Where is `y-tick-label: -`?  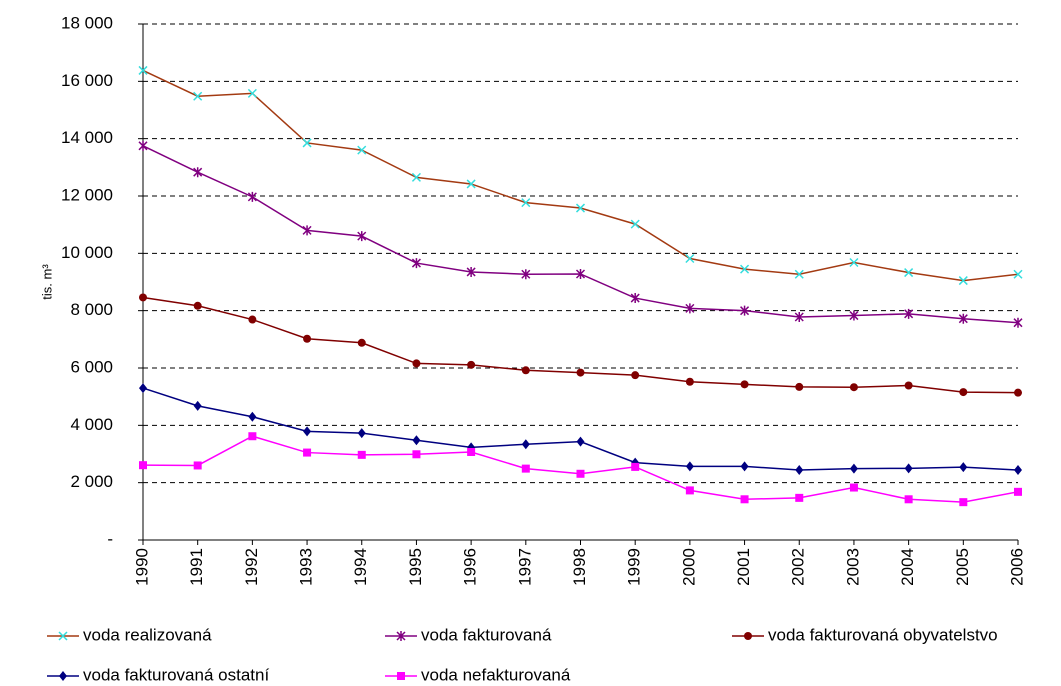
y-tick-label: - is located at coordinates (110, 538).